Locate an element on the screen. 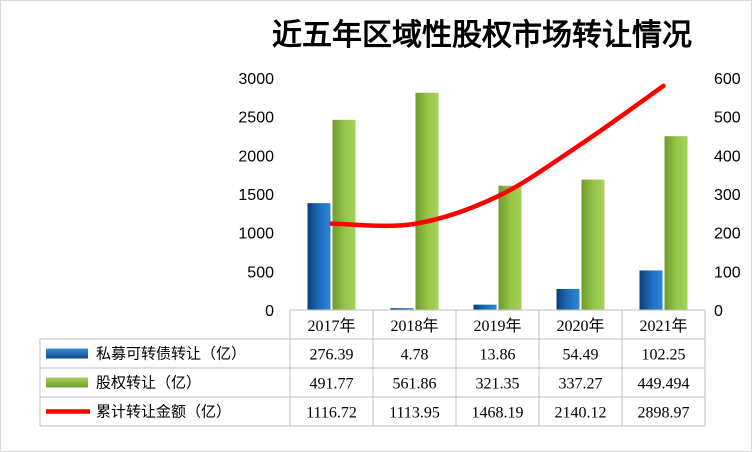 The image size is (752, 452). table-cell: 2140.12 is located at coordinates (581, 413).